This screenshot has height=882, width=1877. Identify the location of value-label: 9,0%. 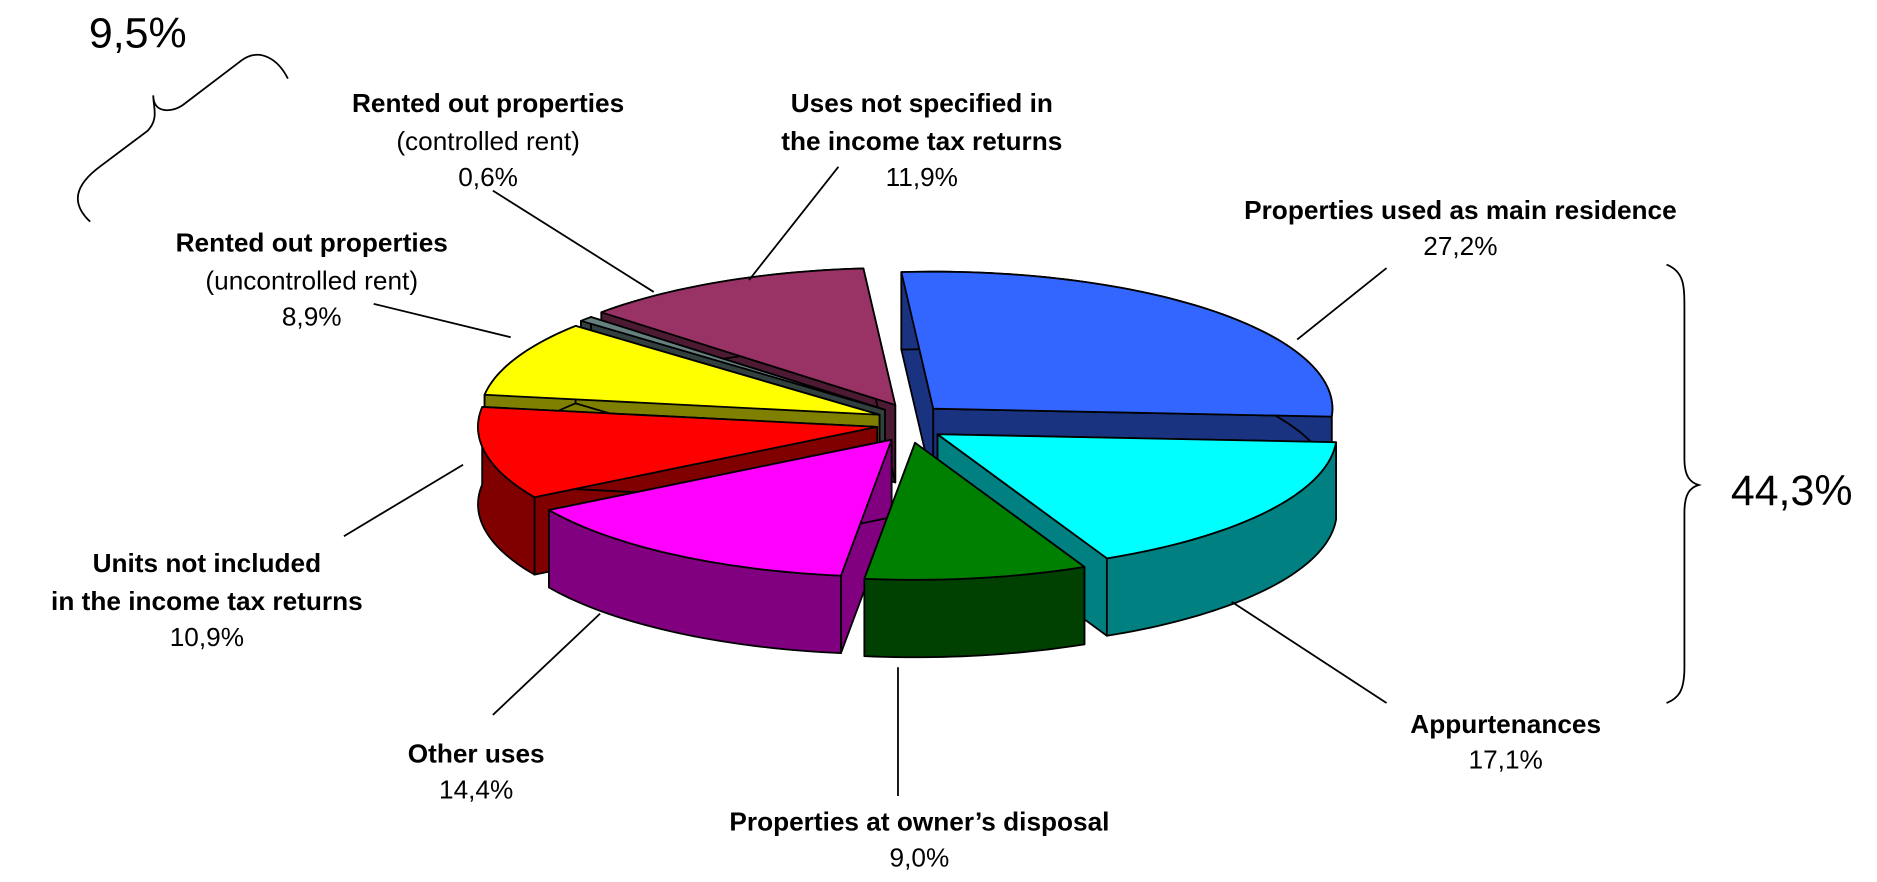
(920, 857).